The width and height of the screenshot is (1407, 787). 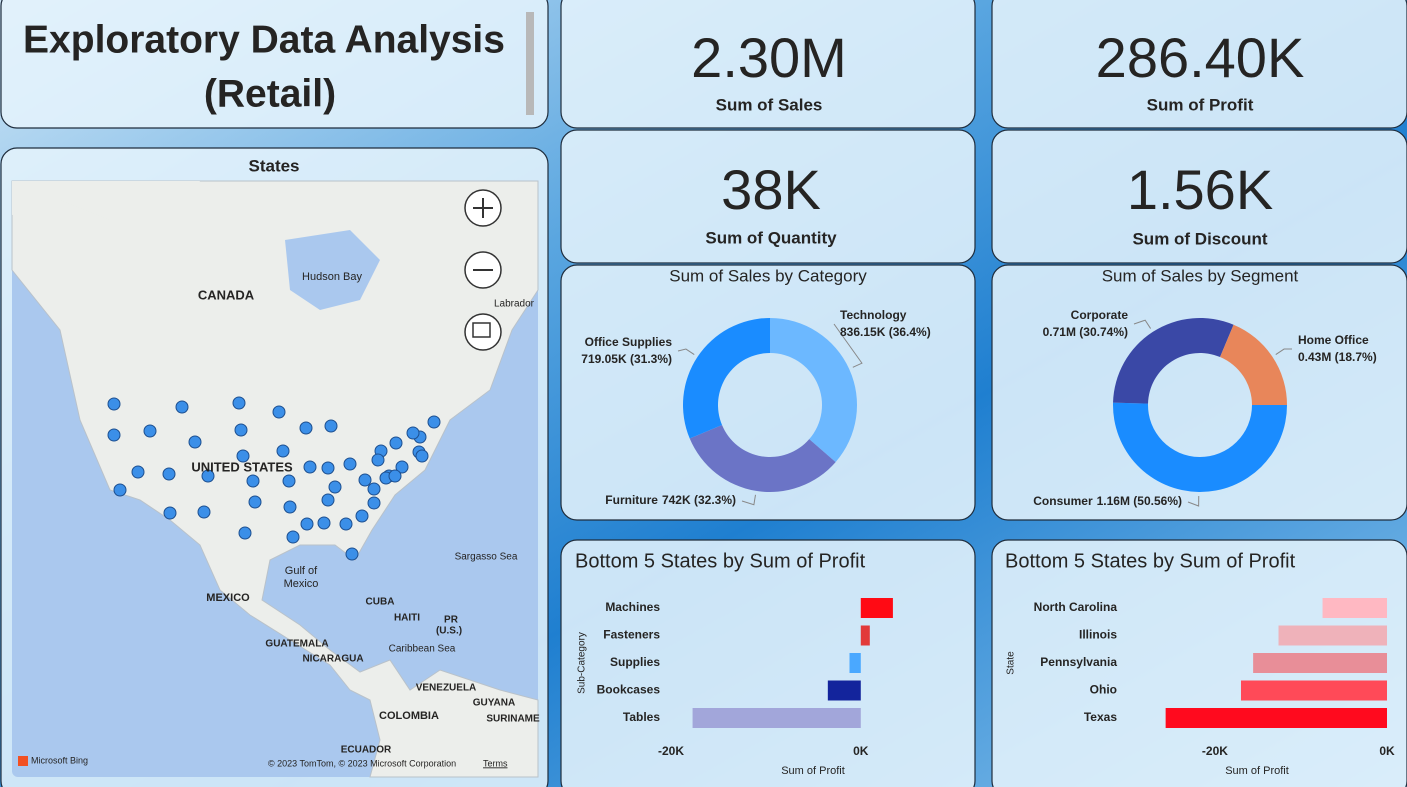 What do you see at coordinates (1139, 501) in the screenshot?
I see `slice-value: 1.16M (50.56%)` at bounding box center [1139, 501].